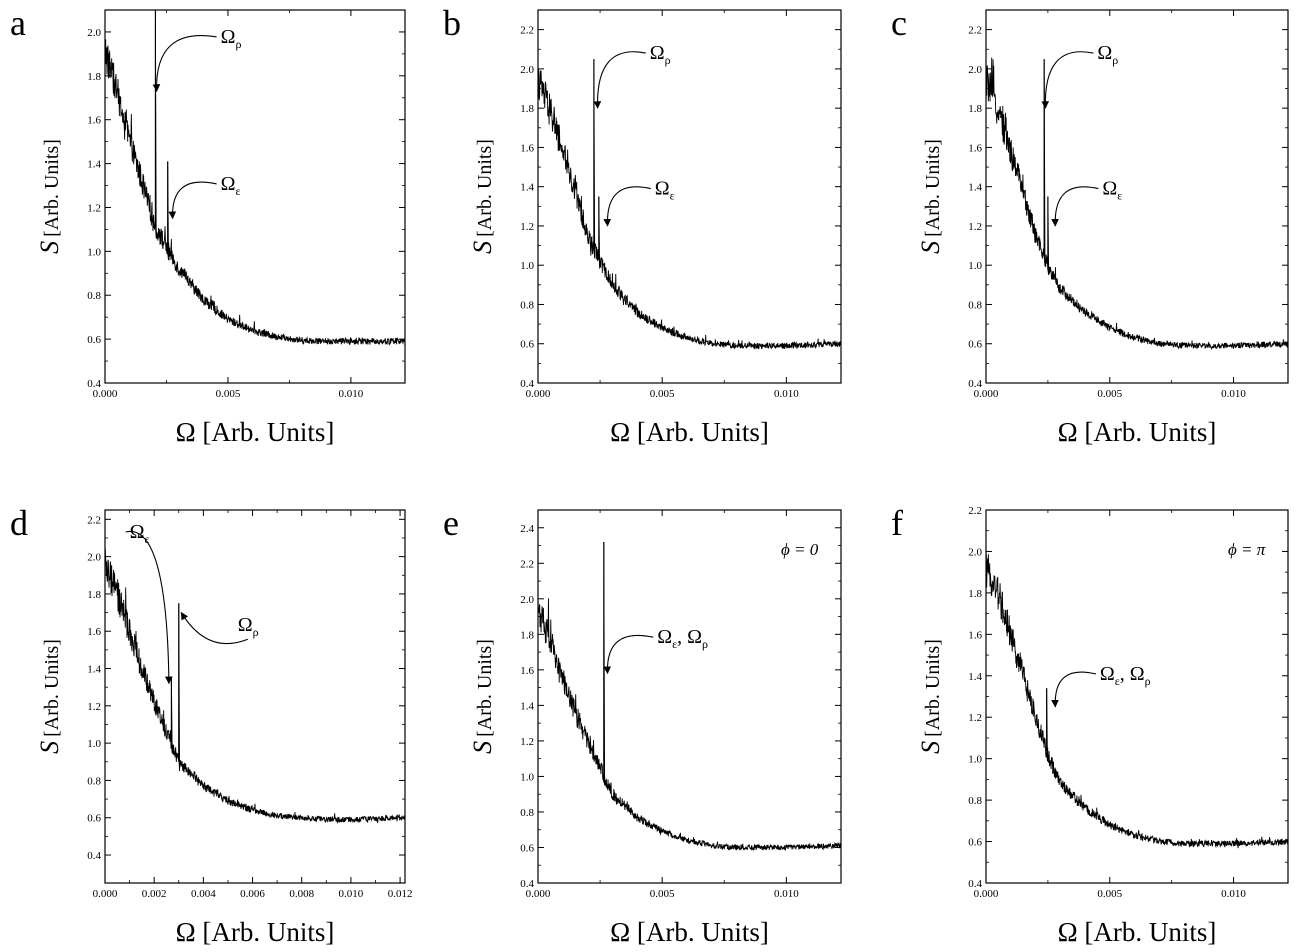  What do you see at coordinates (527, 70) in the screenshot?
I see `ytick-label-b-8: 2.0` at bounding box center [527, 70].